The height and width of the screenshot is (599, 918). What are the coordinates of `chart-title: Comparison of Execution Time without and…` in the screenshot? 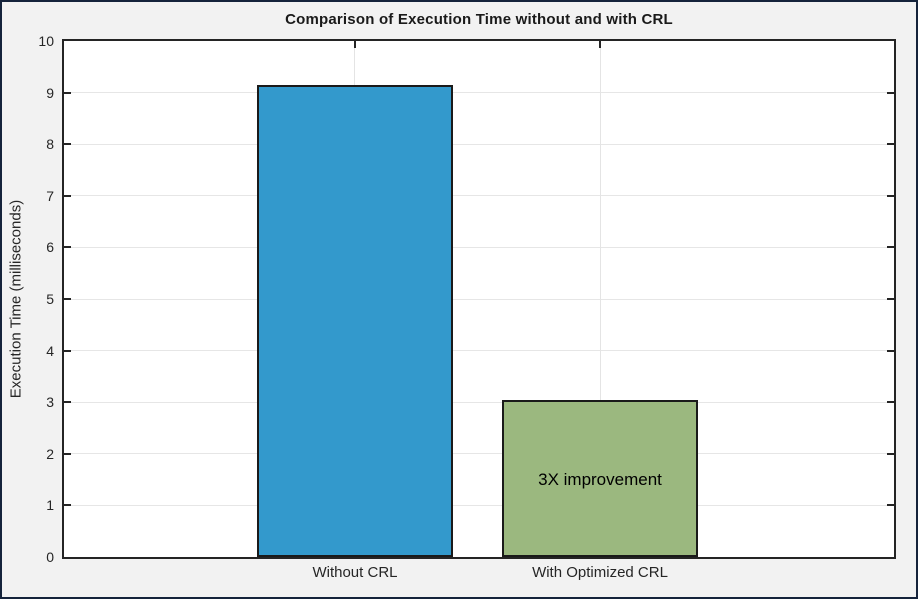 It's located at (479, 19).